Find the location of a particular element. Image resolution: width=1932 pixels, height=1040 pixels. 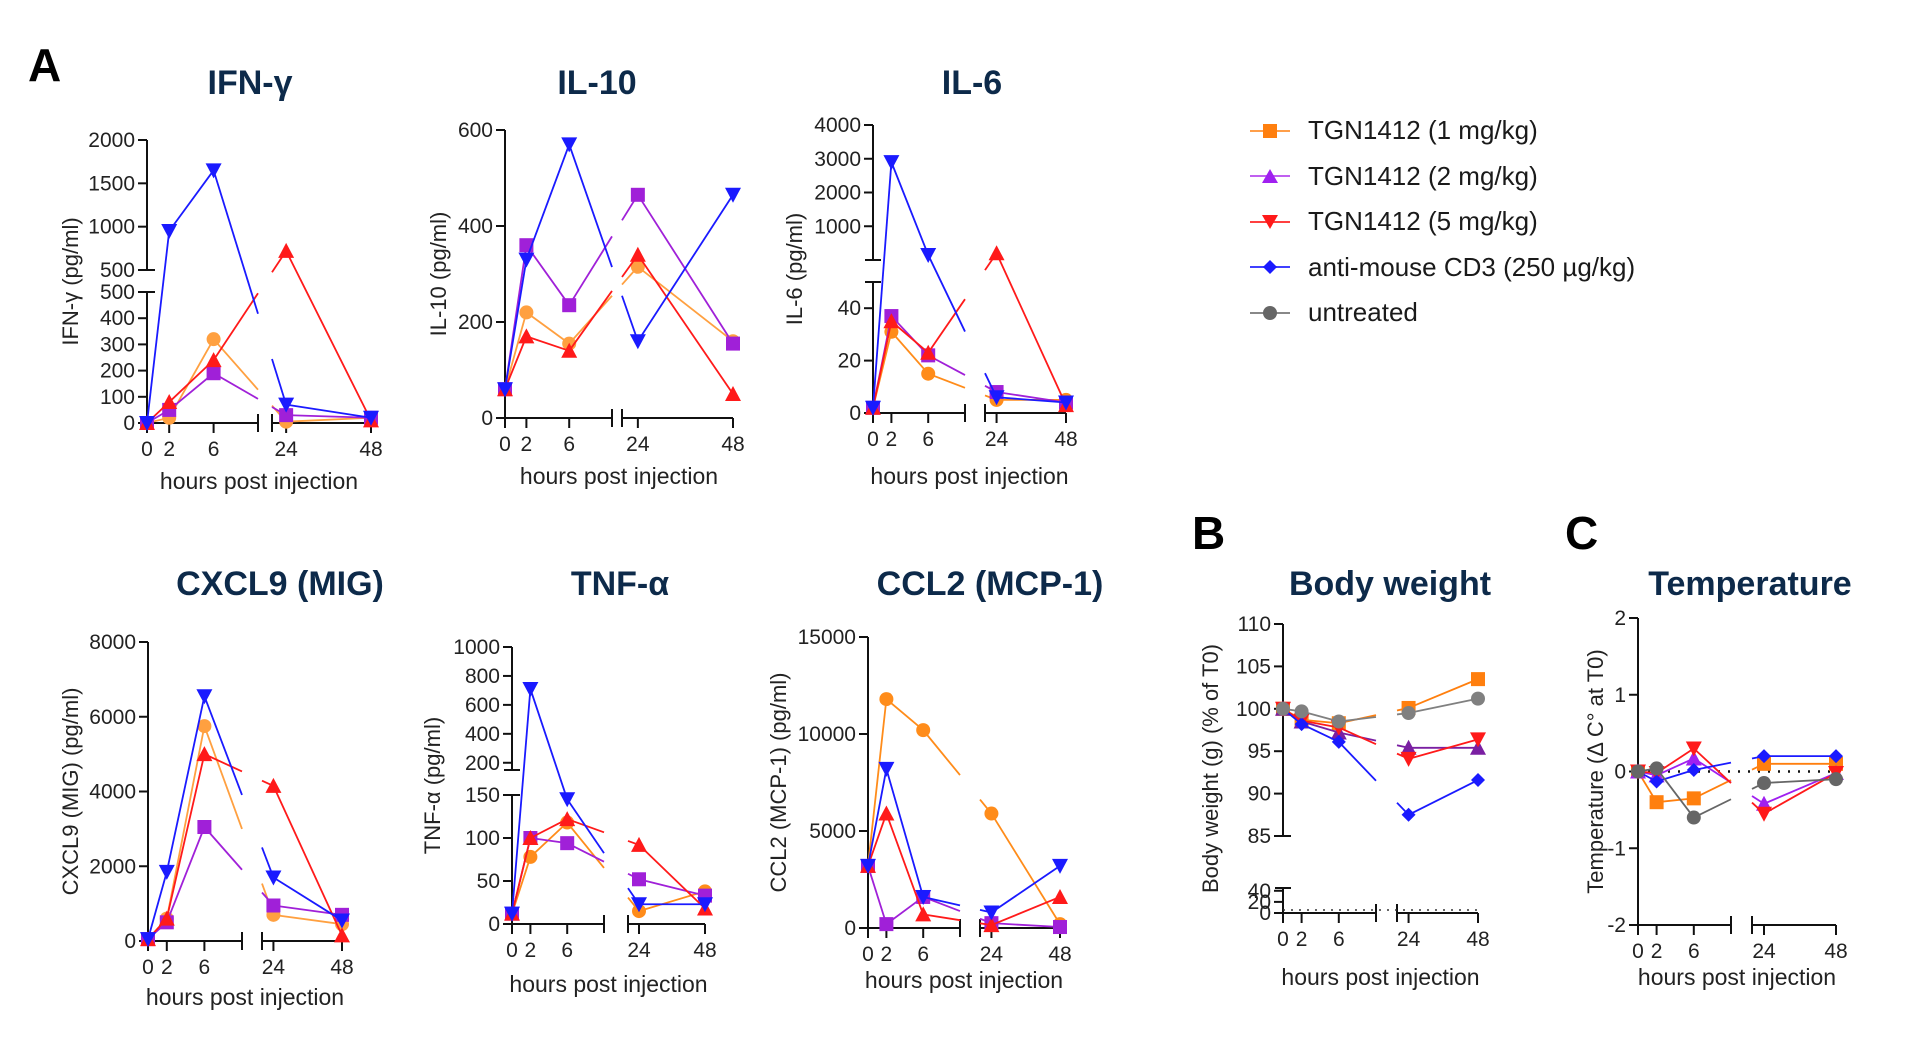

y-tick-label: 2000 is located at coordinates (112, 866).